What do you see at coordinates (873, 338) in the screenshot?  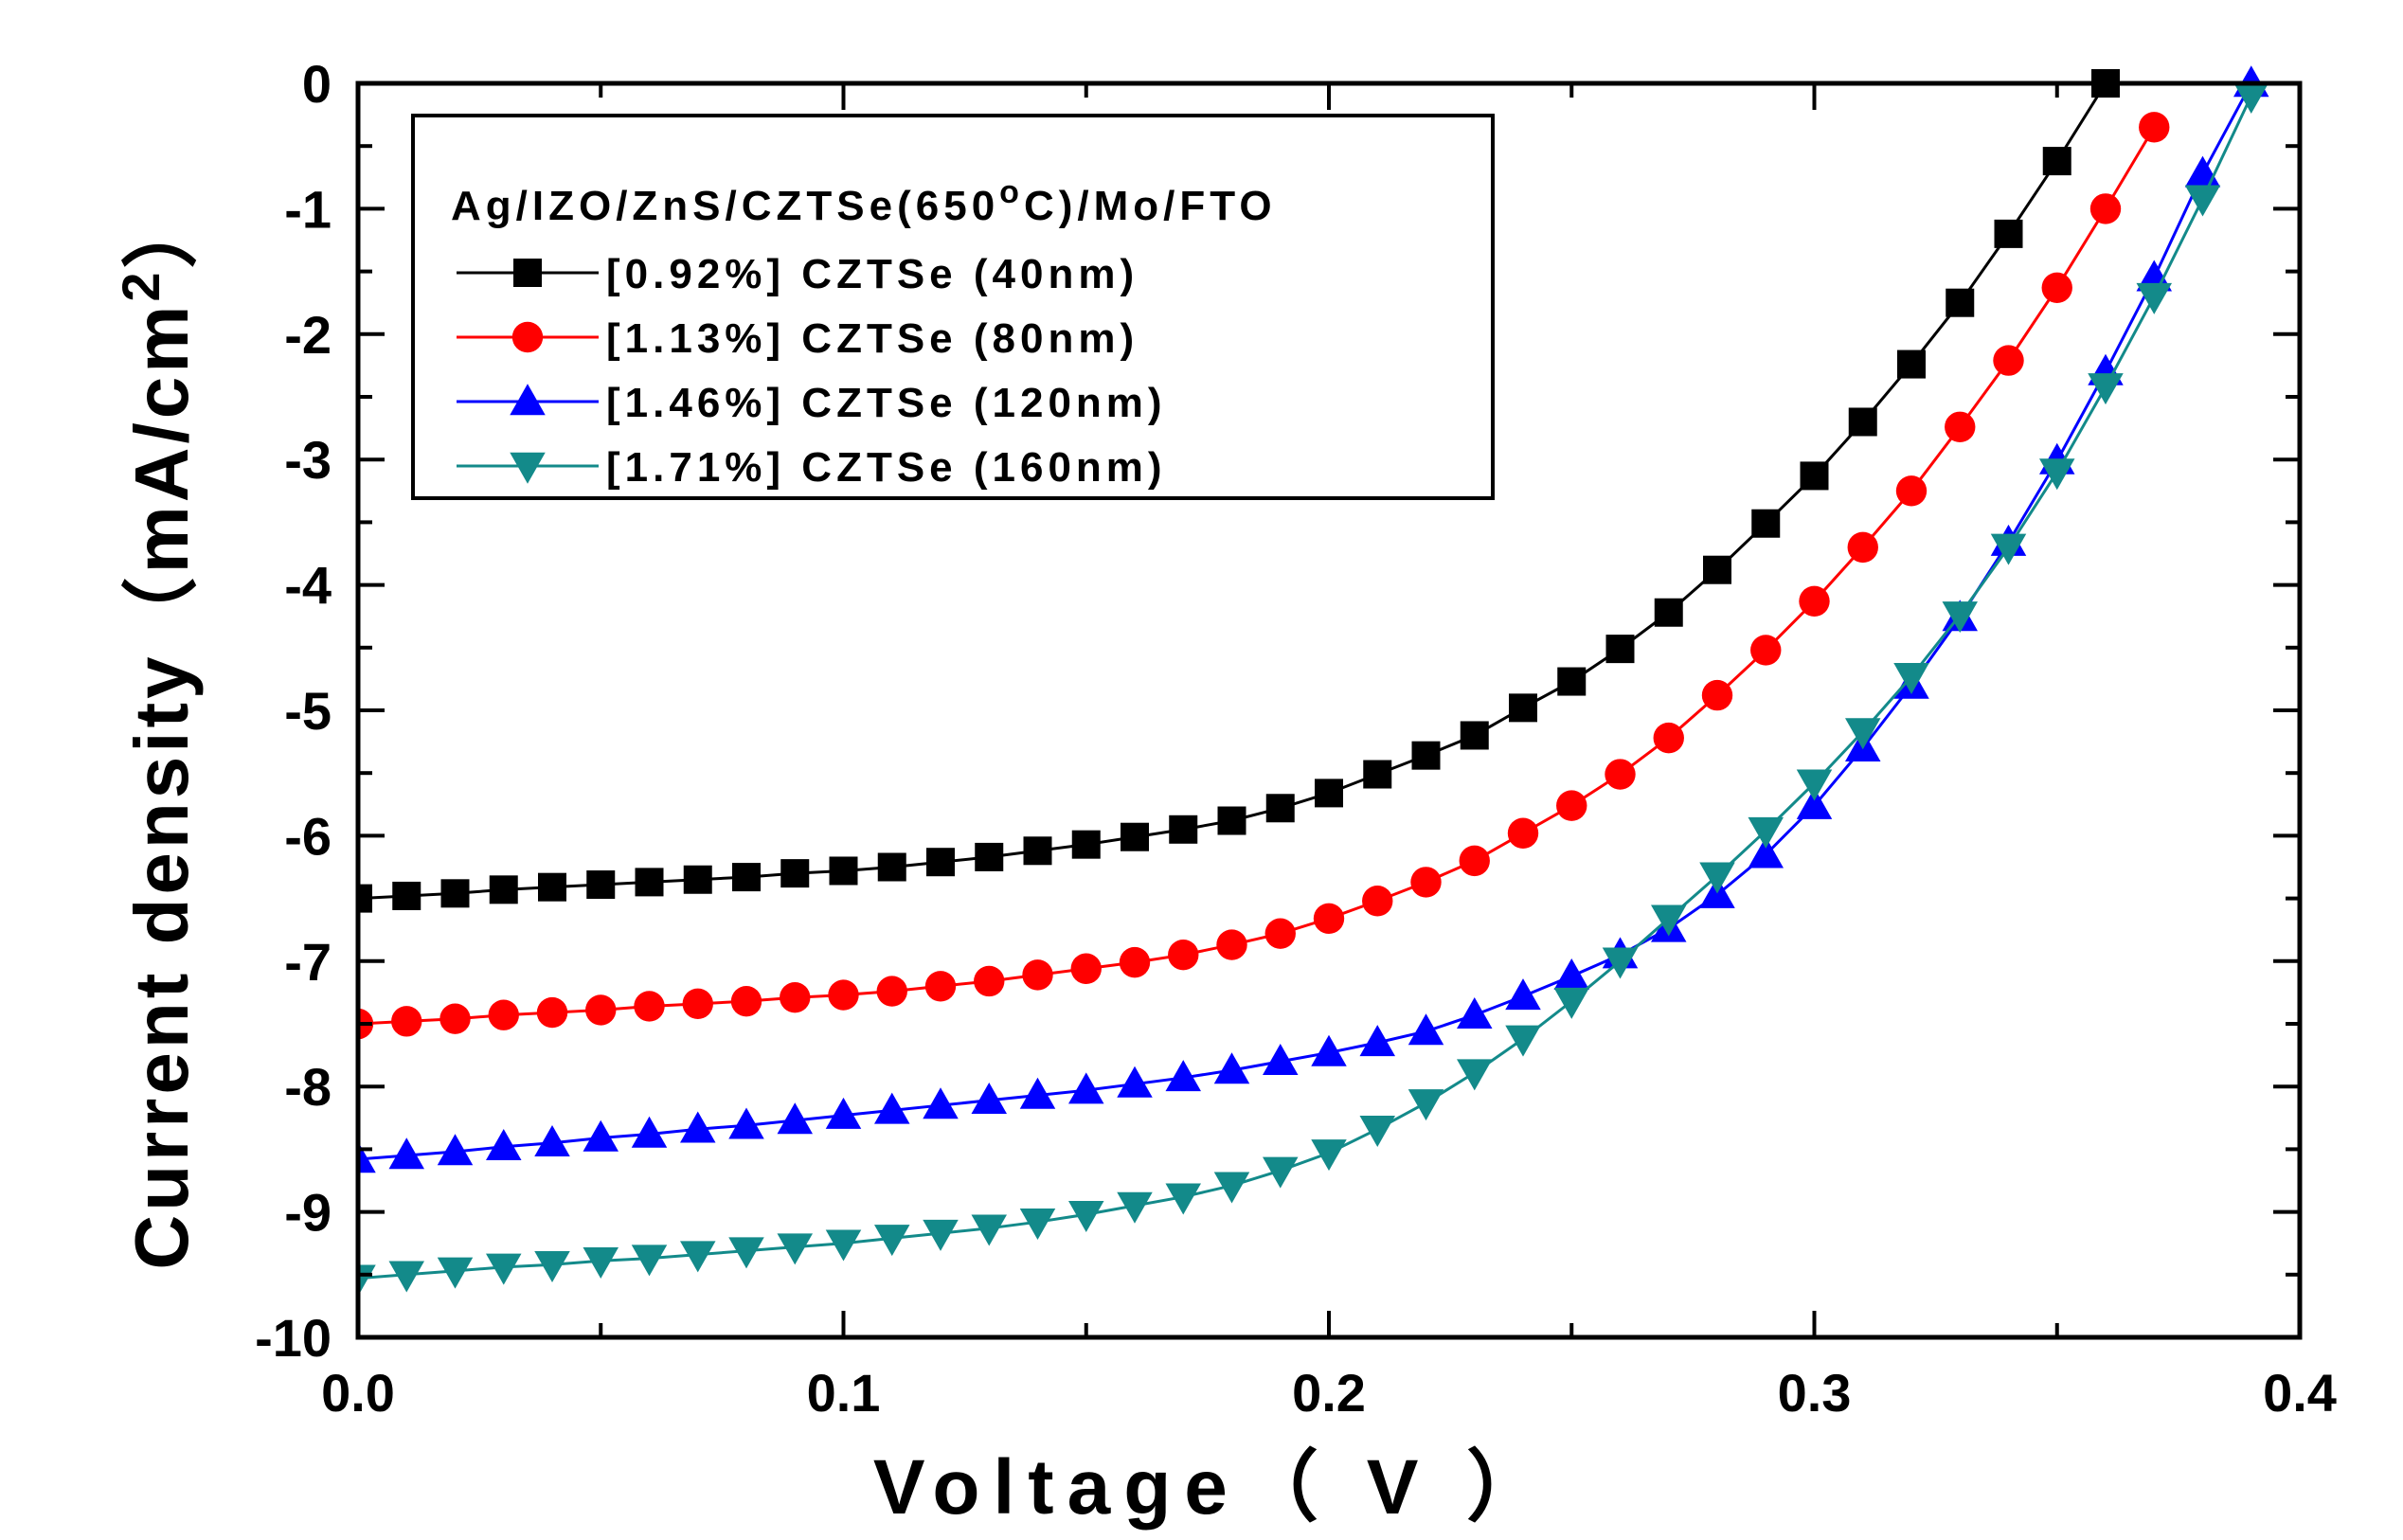 I see `legend-label: [1.13%] CZTSe (80nm)` at bounding box center [873, 338].